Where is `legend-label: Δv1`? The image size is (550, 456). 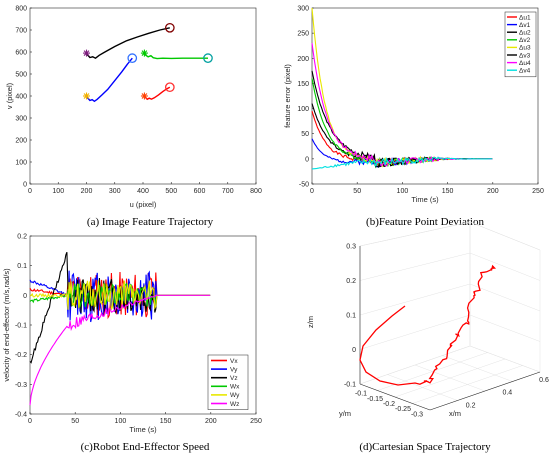
legend-label: Δv1 is located at coordinates (525, 25).